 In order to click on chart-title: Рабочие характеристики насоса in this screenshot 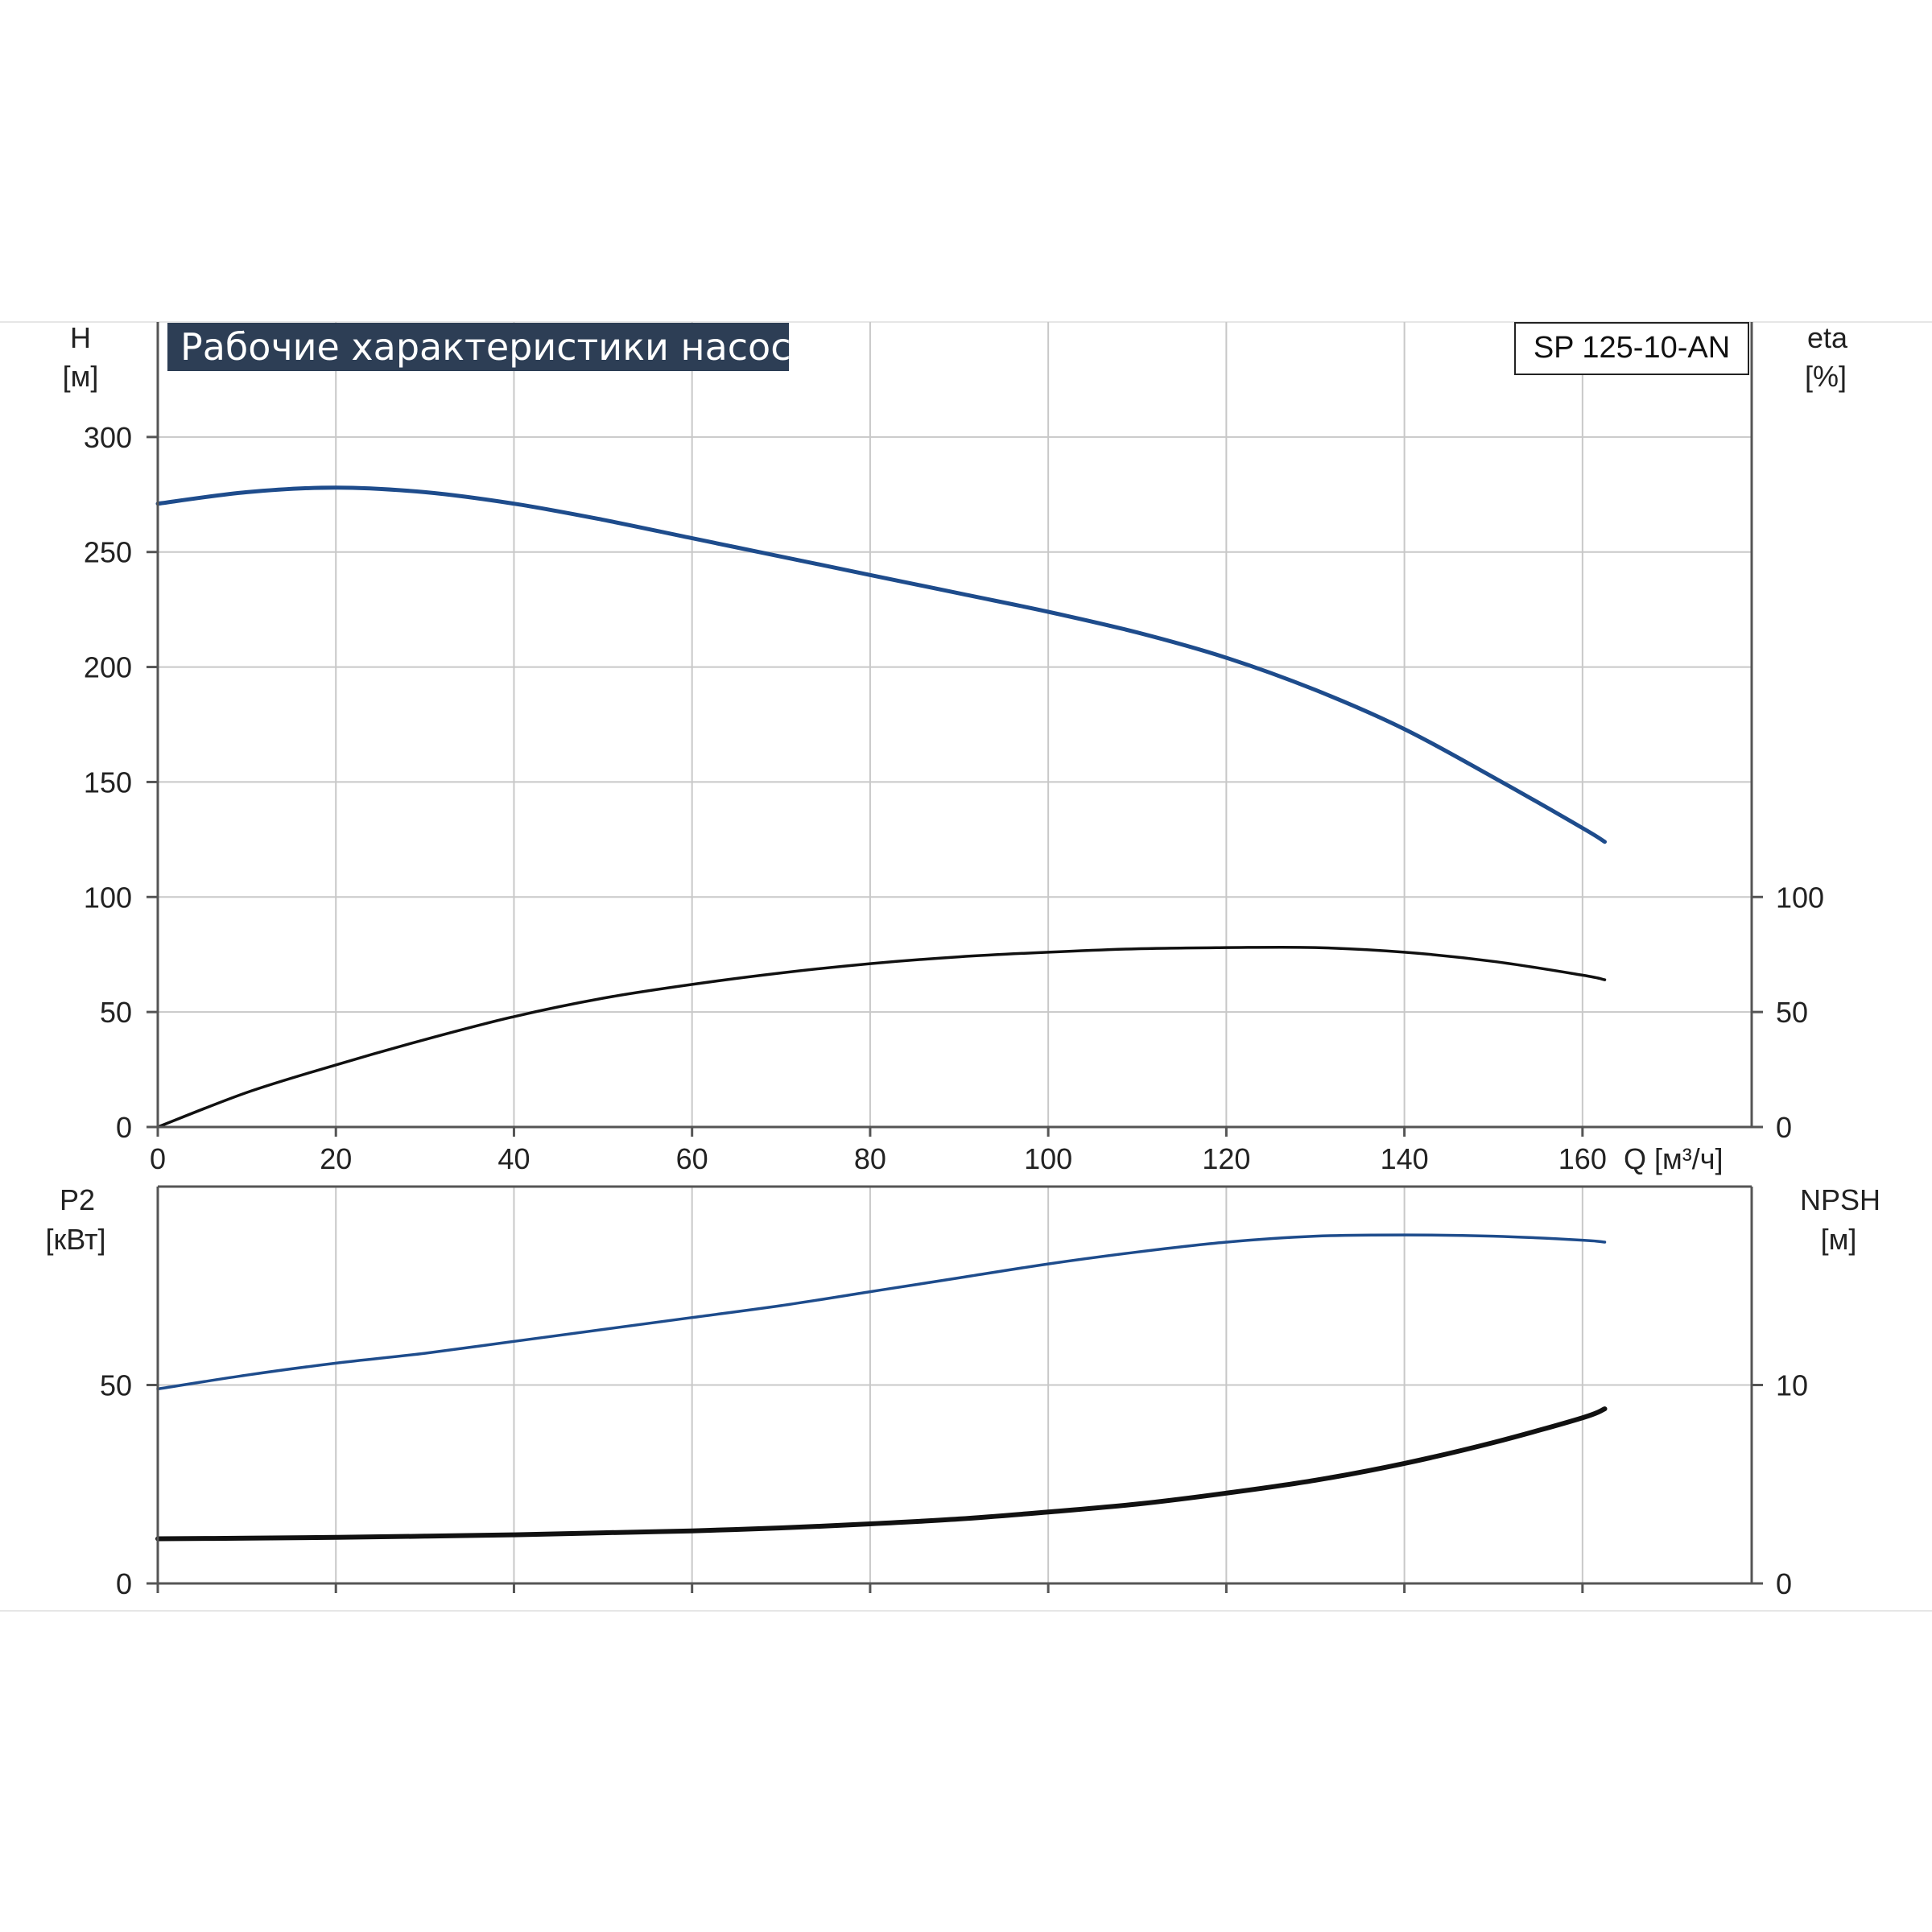, I will do `click(497, 347)`.